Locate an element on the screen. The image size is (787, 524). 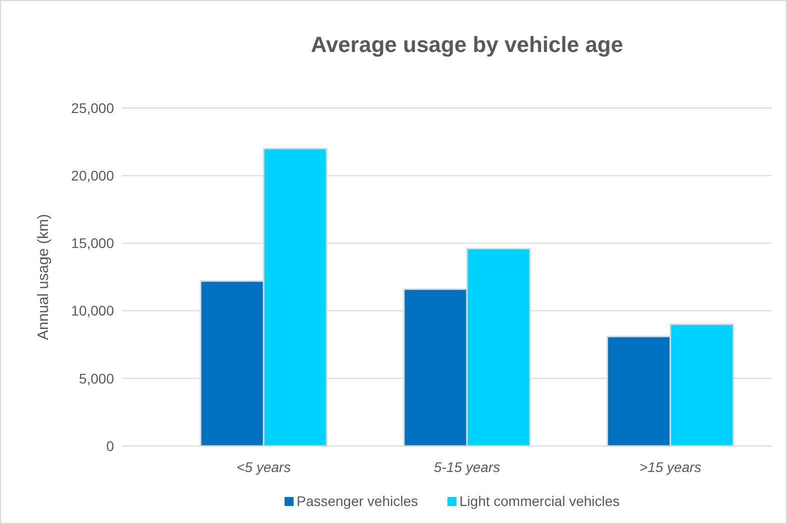
x-tick-label: <5 years is located at coordinates (263, 467).